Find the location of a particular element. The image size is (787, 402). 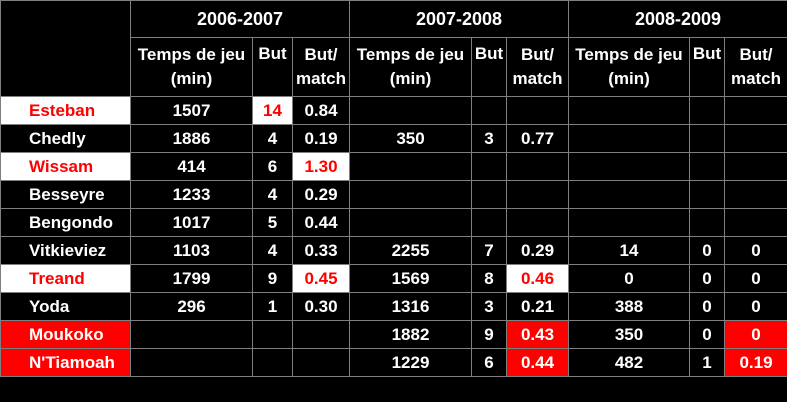

player-name: Esteban is located at coordinates (65, 110).